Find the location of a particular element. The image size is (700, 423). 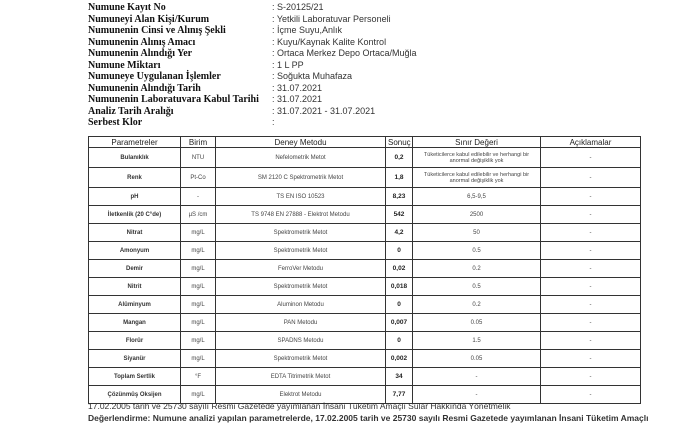

table-row: Alüminyum mg/L Aluminon Metodu 0 0.2- is located at coordinates (364, 304).